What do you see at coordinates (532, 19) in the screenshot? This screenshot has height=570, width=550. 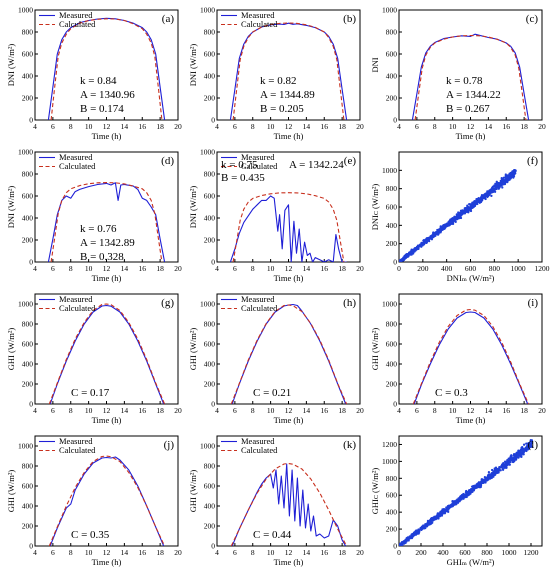 I see `panel-label: (c)` at bounding box center [532, 19].